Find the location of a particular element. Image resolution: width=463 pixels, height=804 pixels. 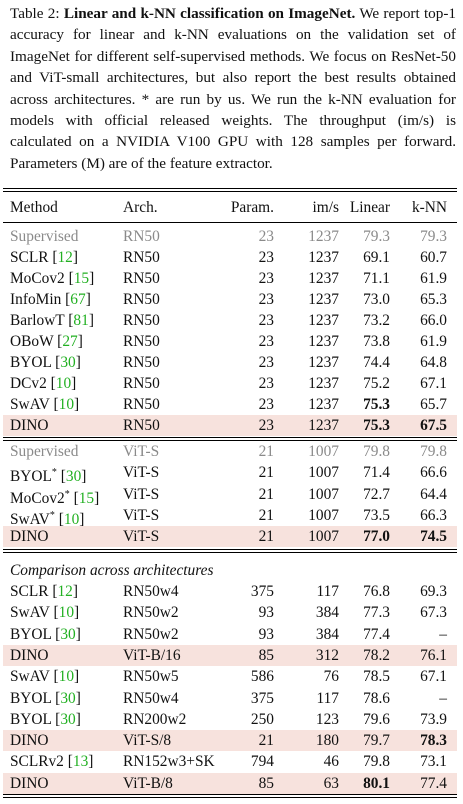

method-cell: Supervised is located at coordinates (44, 236).